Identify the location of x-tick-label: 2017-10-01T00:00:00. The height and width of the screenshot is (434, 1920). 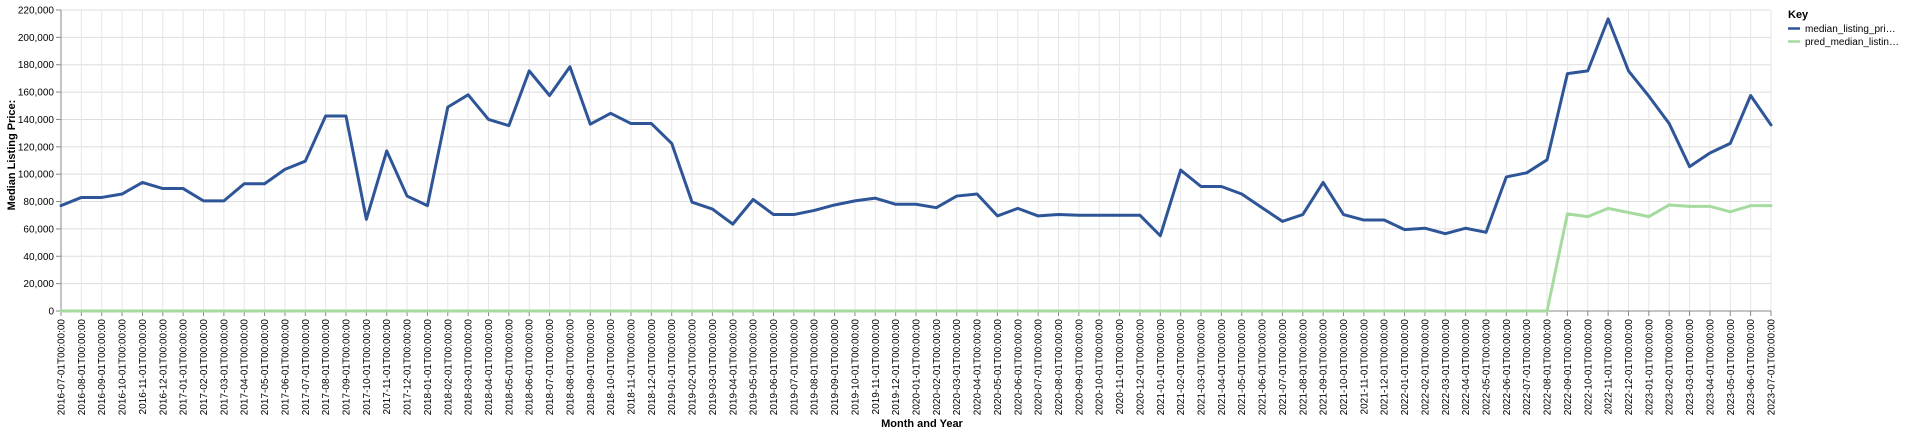
(367, 367).